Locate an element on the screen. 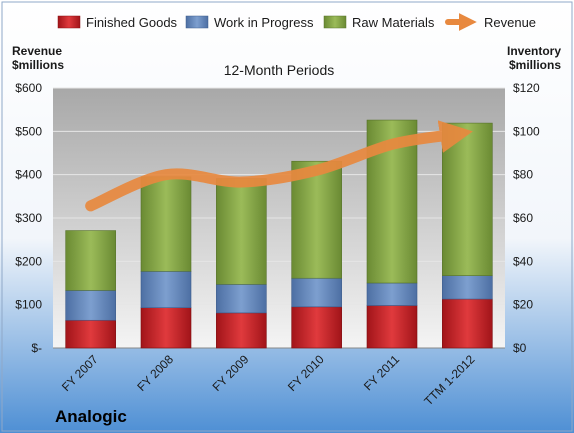 This screenshot has width=574, height=433. right-axis-title-line2: $millions is located at coordinates (535, 65).